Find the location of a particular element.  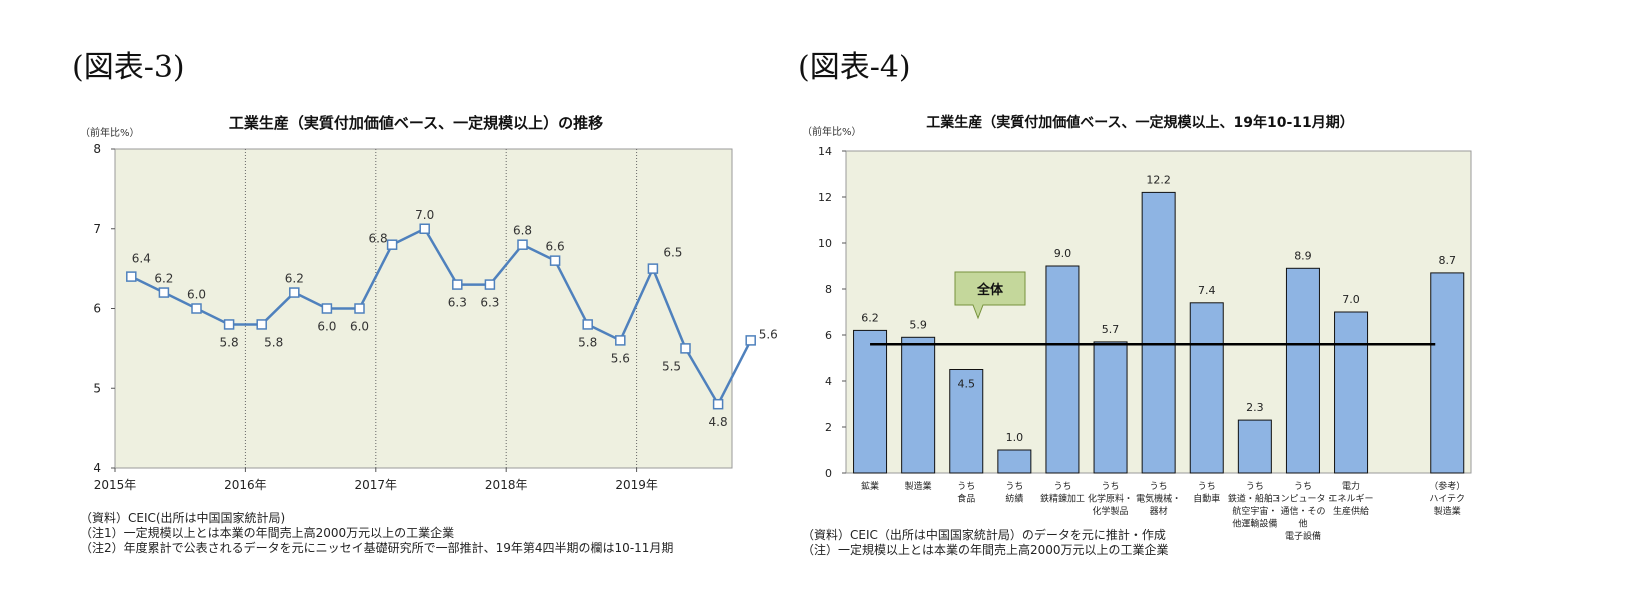

data-label: 5.6 is located at coordinates (620, 358).